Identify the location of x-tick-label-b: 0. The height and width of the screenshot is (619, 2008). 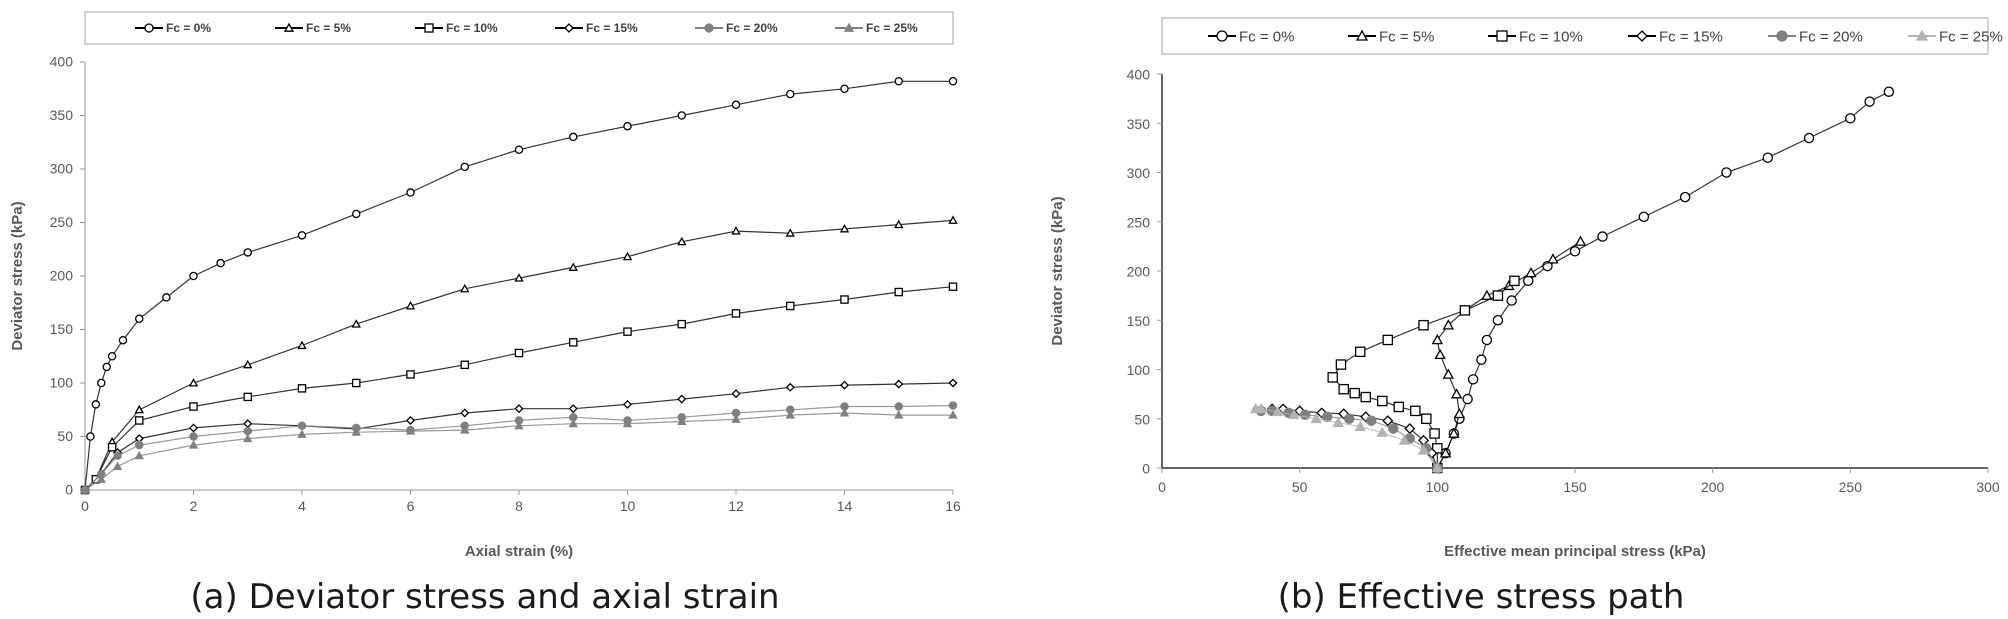
(1162, 487).